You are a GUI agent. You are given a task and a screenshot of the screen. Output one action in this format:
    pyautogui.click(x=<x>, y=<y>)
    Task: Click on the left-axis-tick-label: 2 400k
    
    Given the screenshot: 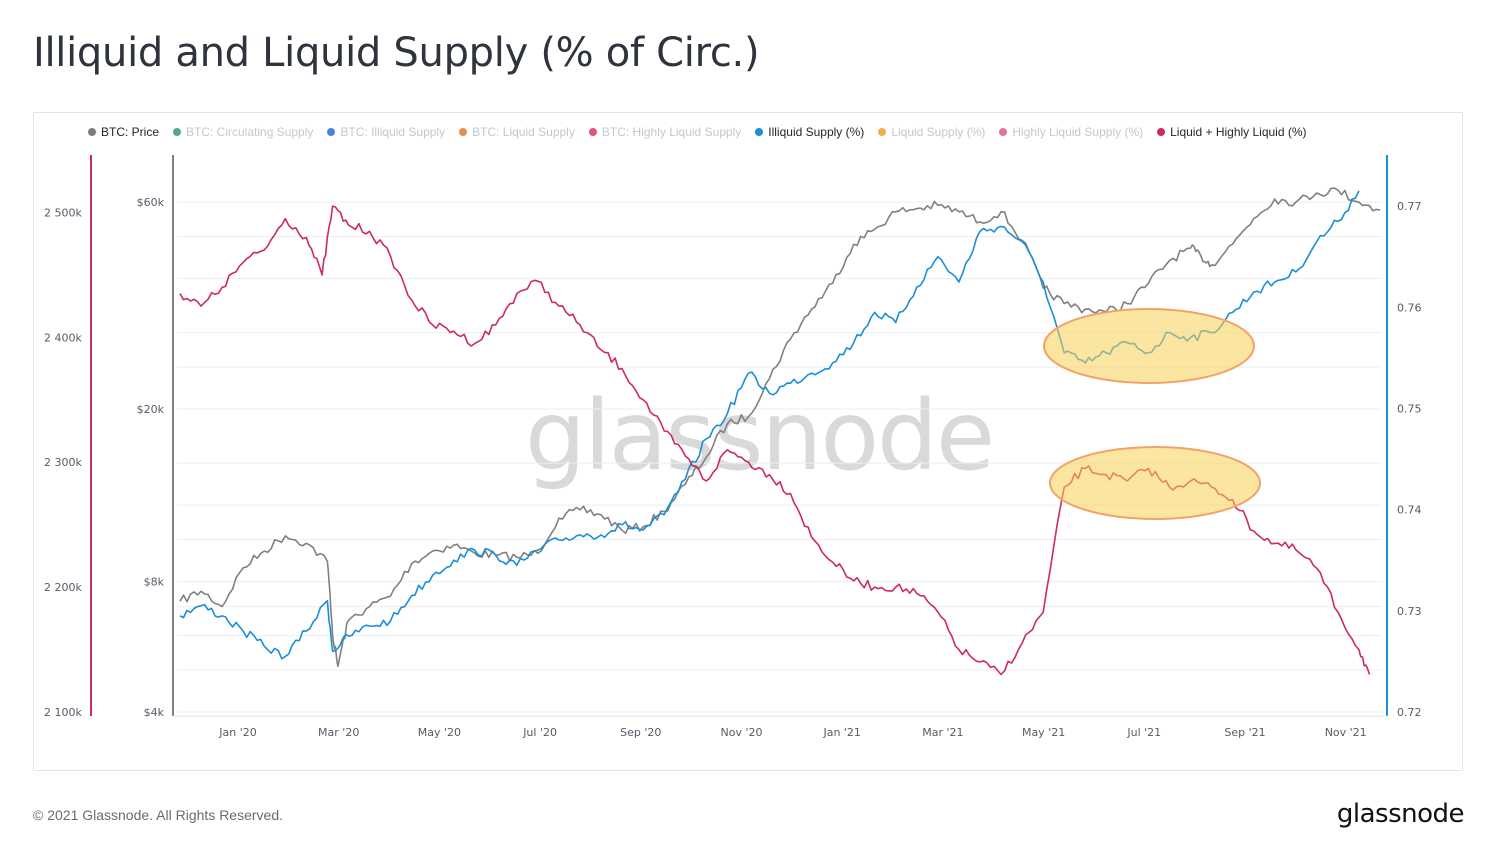 What is the action you would take?
    pyautogui.click(x=63, y=337)
    